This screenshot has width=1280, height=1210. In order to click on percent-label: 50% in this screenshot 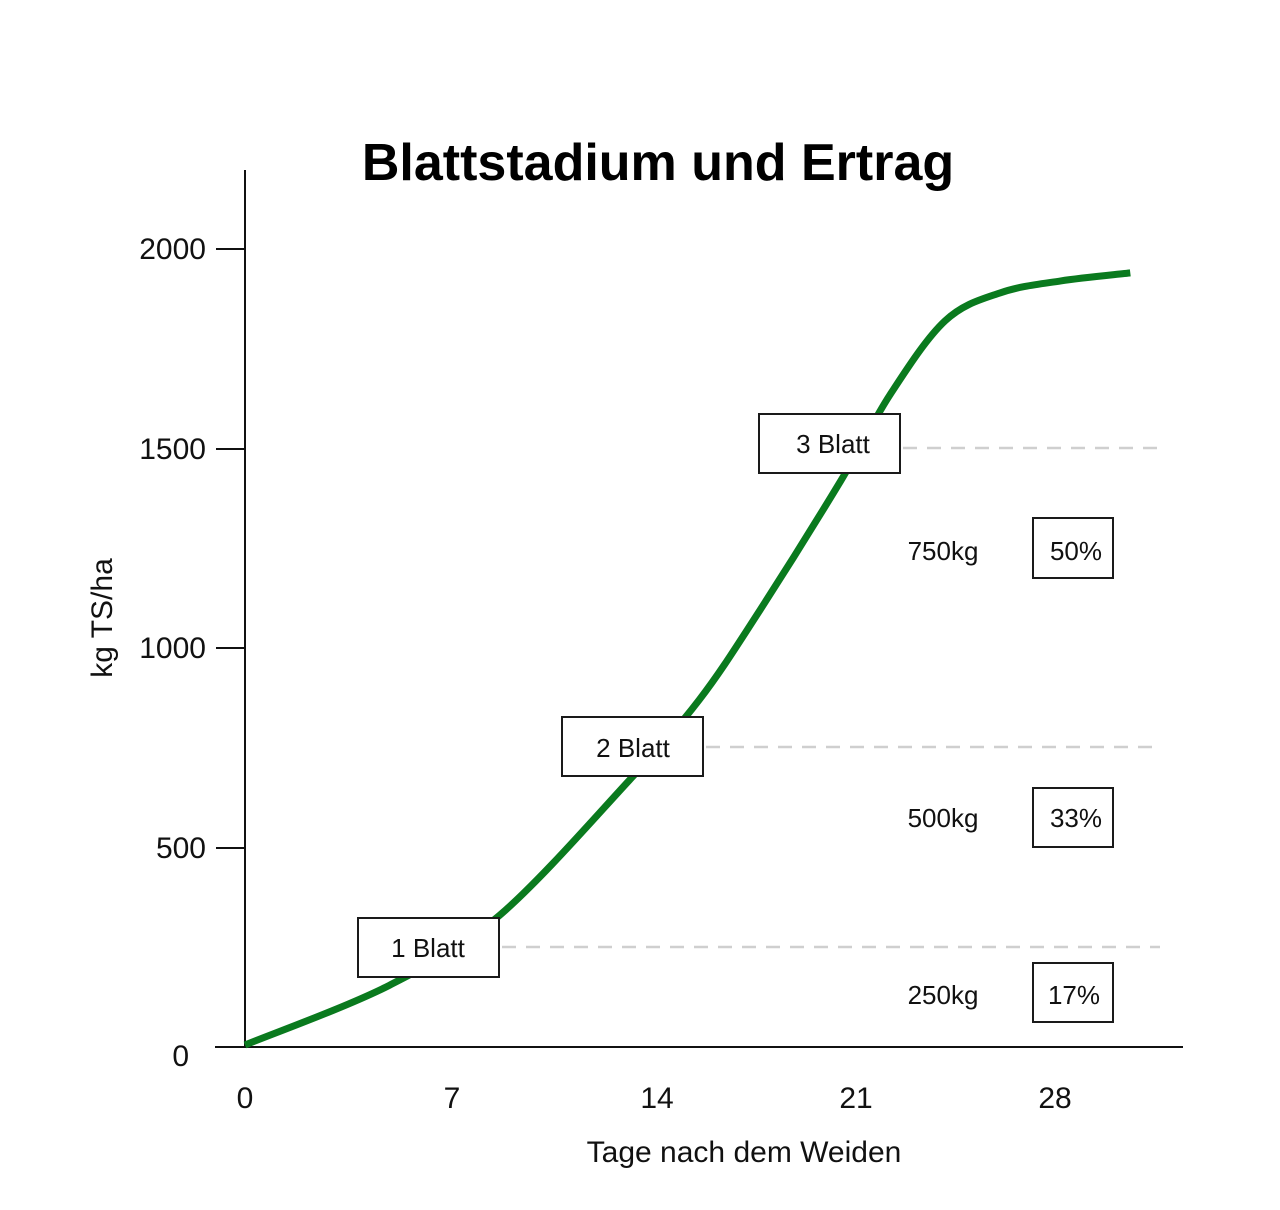, I will do `click(1076, 551)`.